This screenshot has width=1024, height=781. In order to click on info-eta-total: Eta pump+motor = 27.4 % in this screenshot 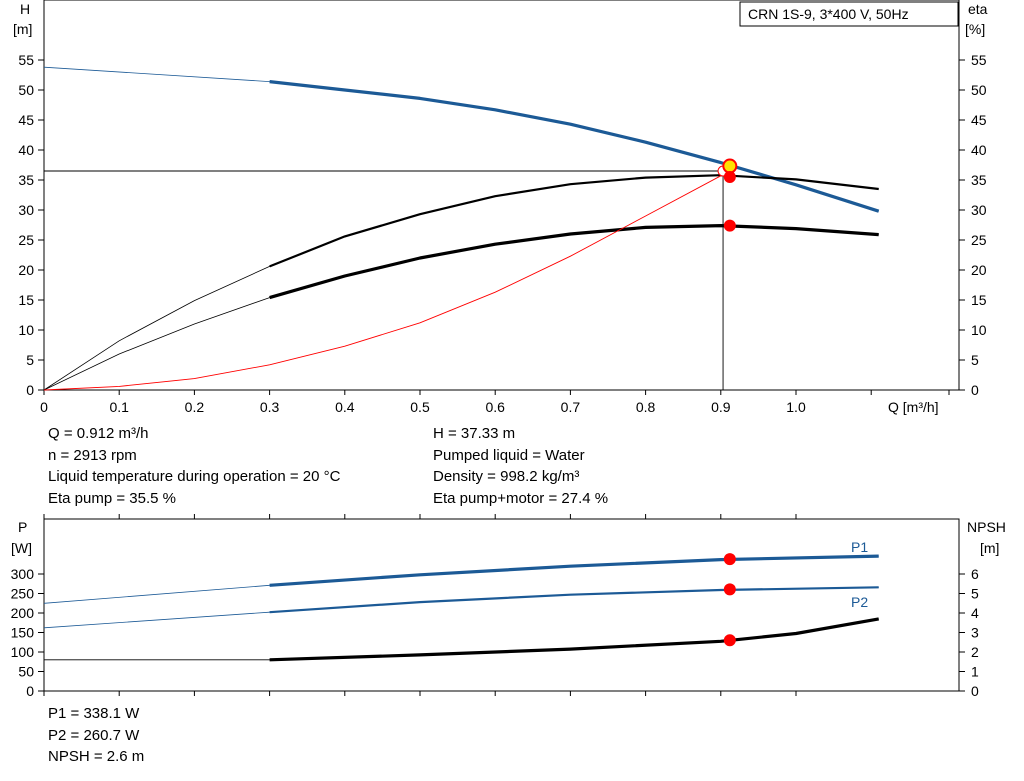, I will do `click(521, 498)`.